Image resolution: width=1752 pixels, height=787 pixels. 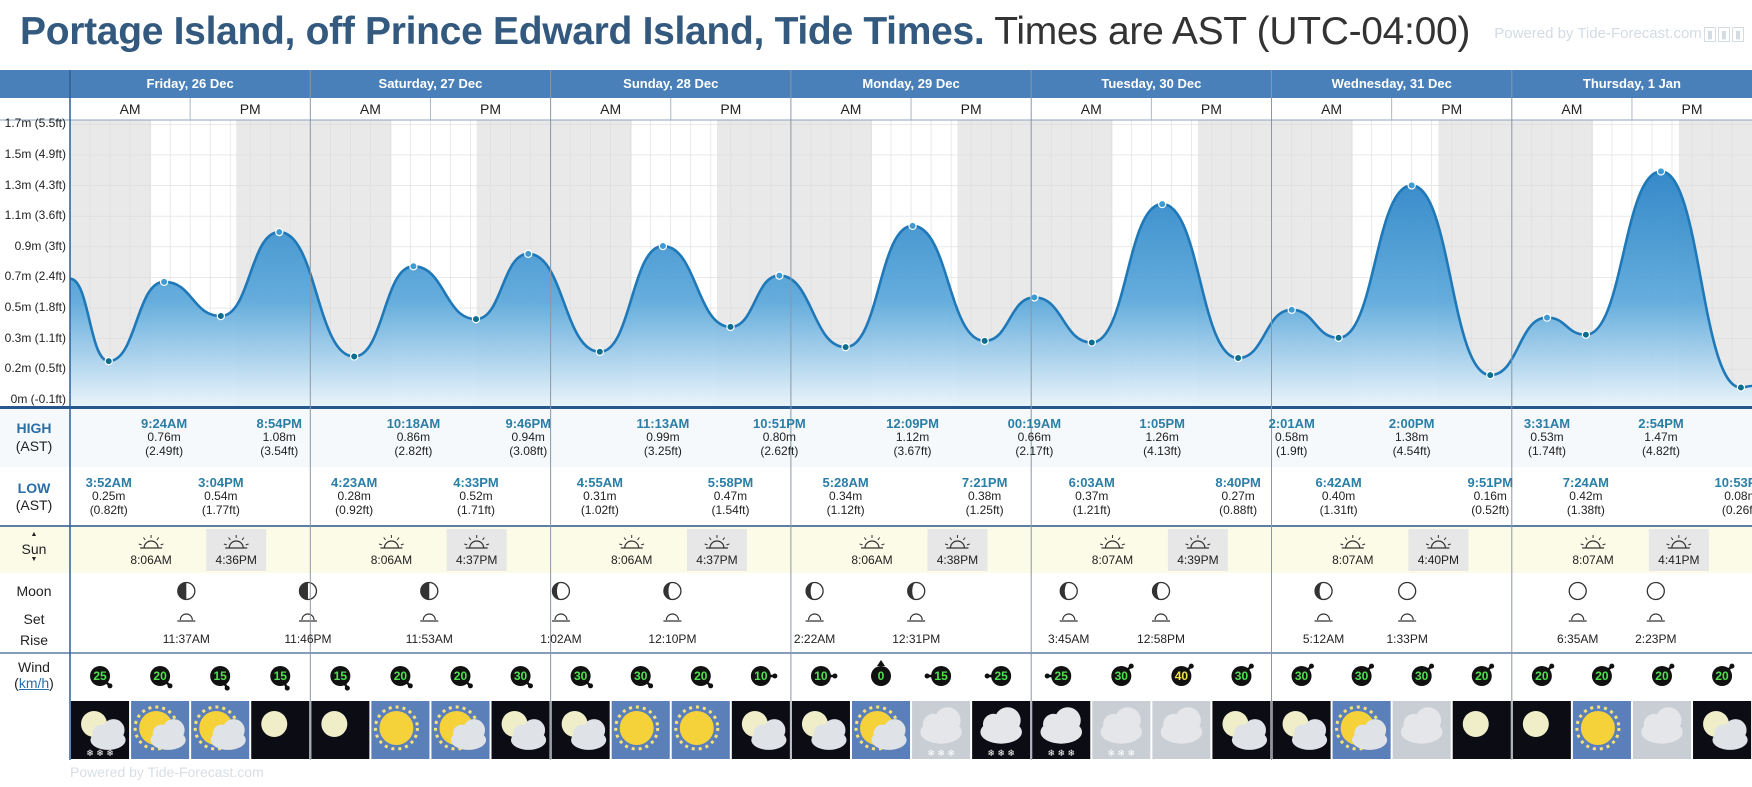 I want to click on moon-row-bg, so click(x=876, y=613).